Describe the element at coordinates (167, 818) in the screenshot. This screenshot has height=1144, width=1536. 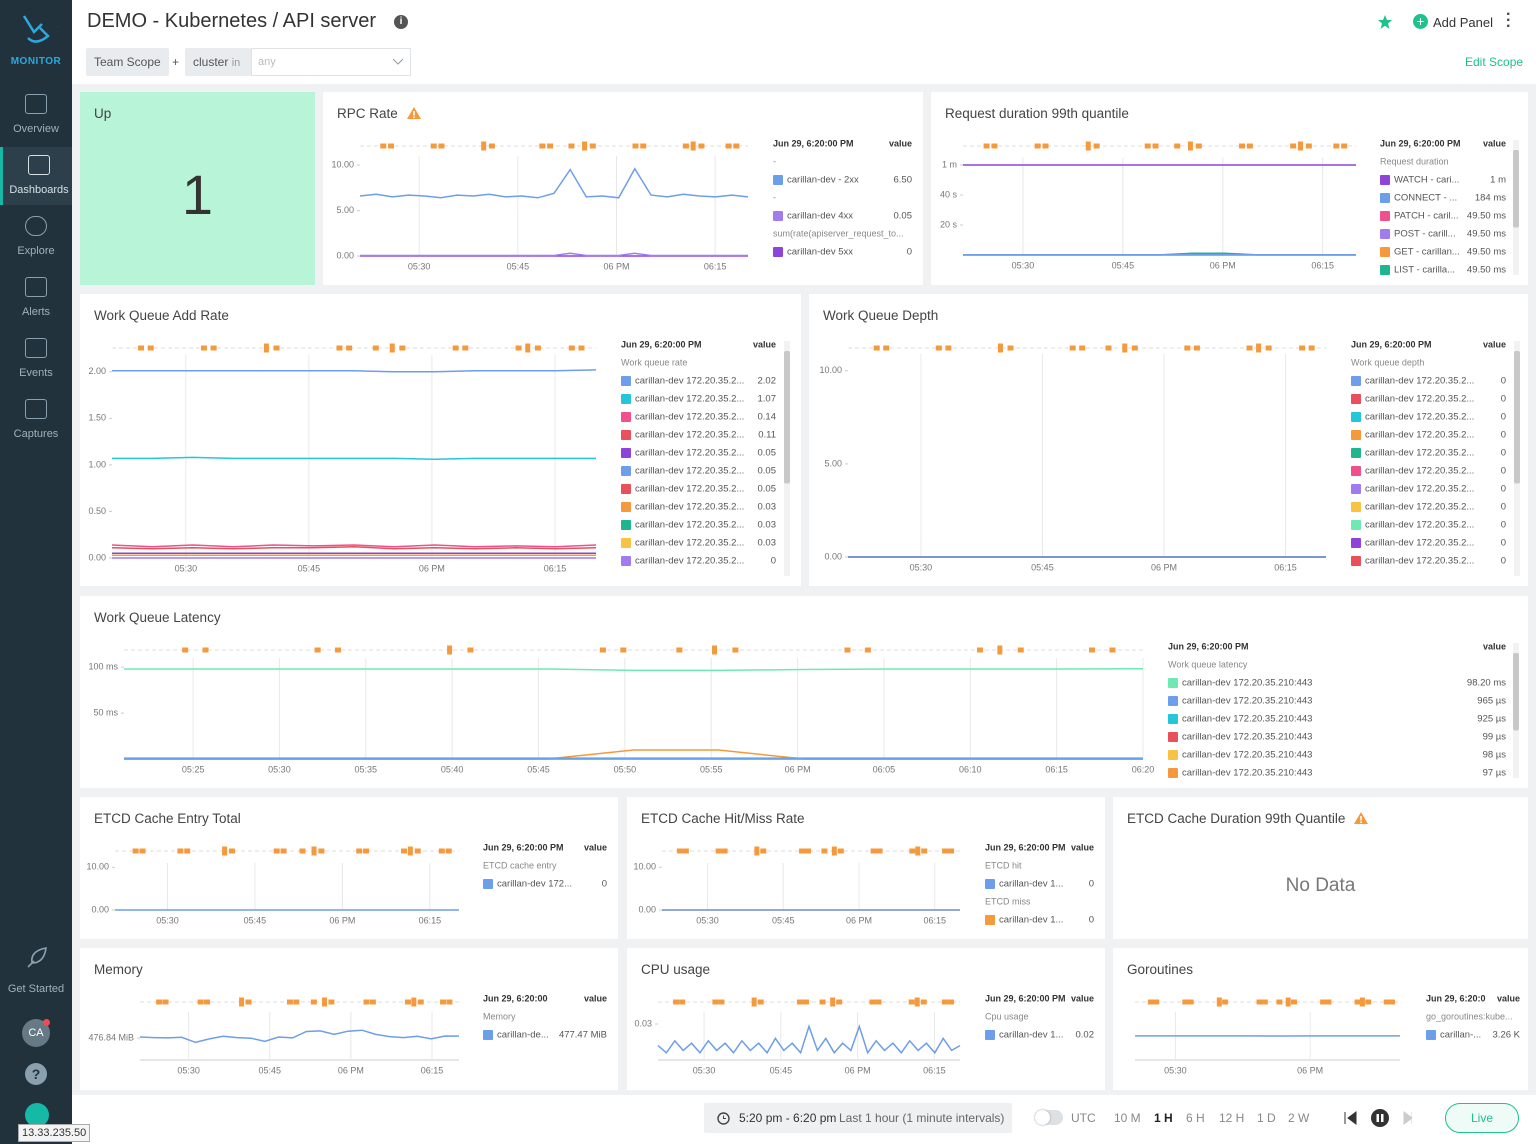
I see `panel-title: ETCD Cache Entry Total` at that location.